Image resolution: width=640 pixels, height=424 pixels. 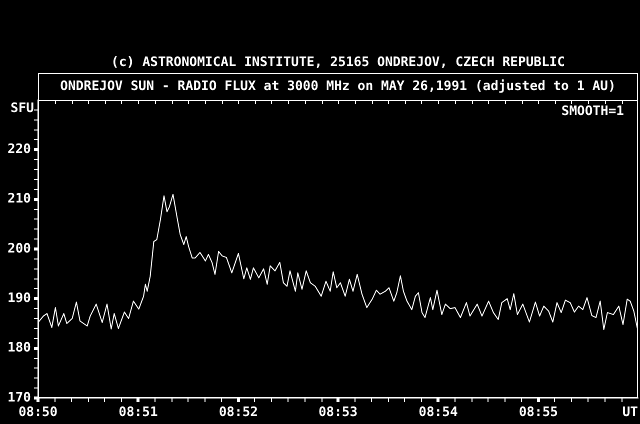 What do you see at coordinates (20, 348) in the screenshot?
I see `y-tick-label: 180` at bounding box center [20, 348].